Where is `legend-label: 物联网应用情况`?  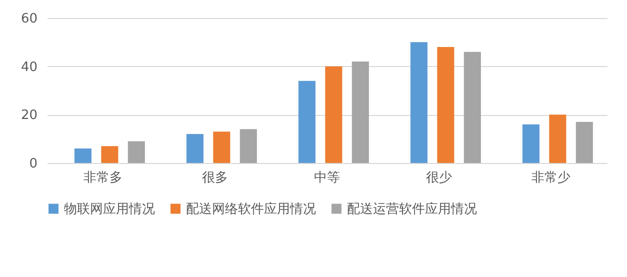 legend-label: 物联网应用情况 is located at coordinates (109, 208).